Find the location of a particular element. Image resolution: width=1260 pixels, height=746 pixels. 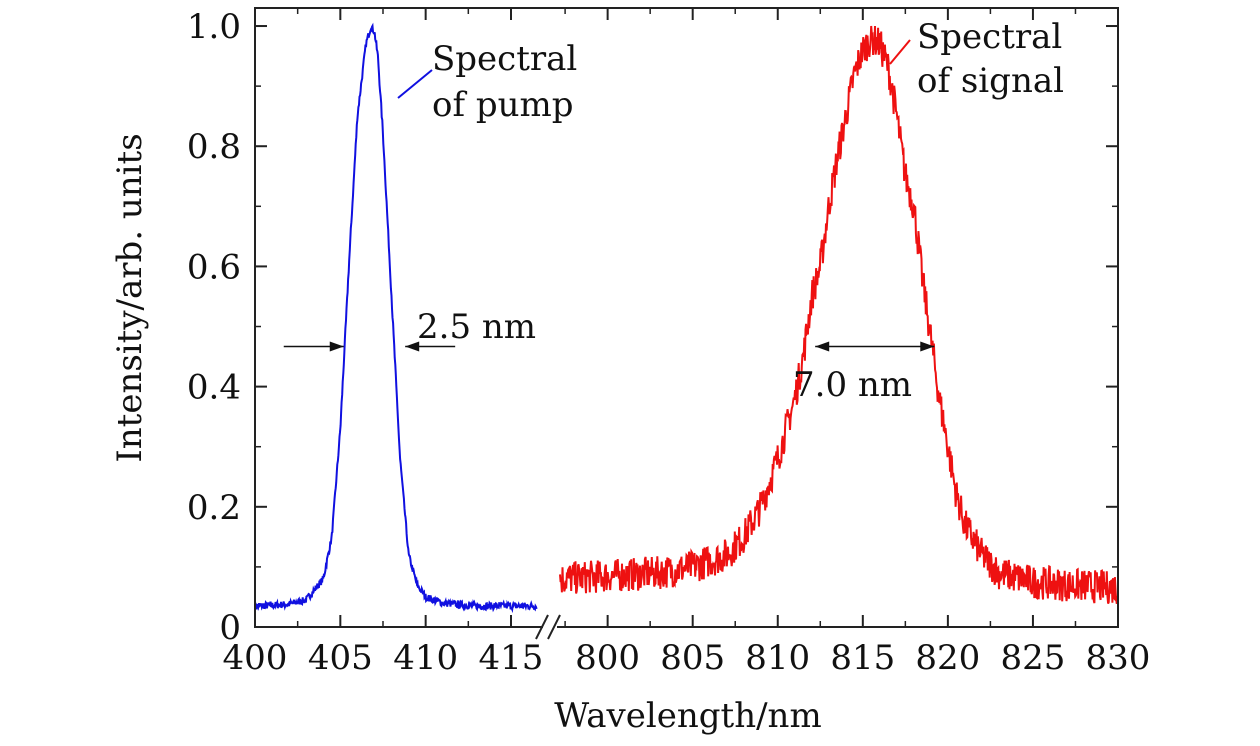

x-tick-label: 805 is located at coordinates (692, 658).